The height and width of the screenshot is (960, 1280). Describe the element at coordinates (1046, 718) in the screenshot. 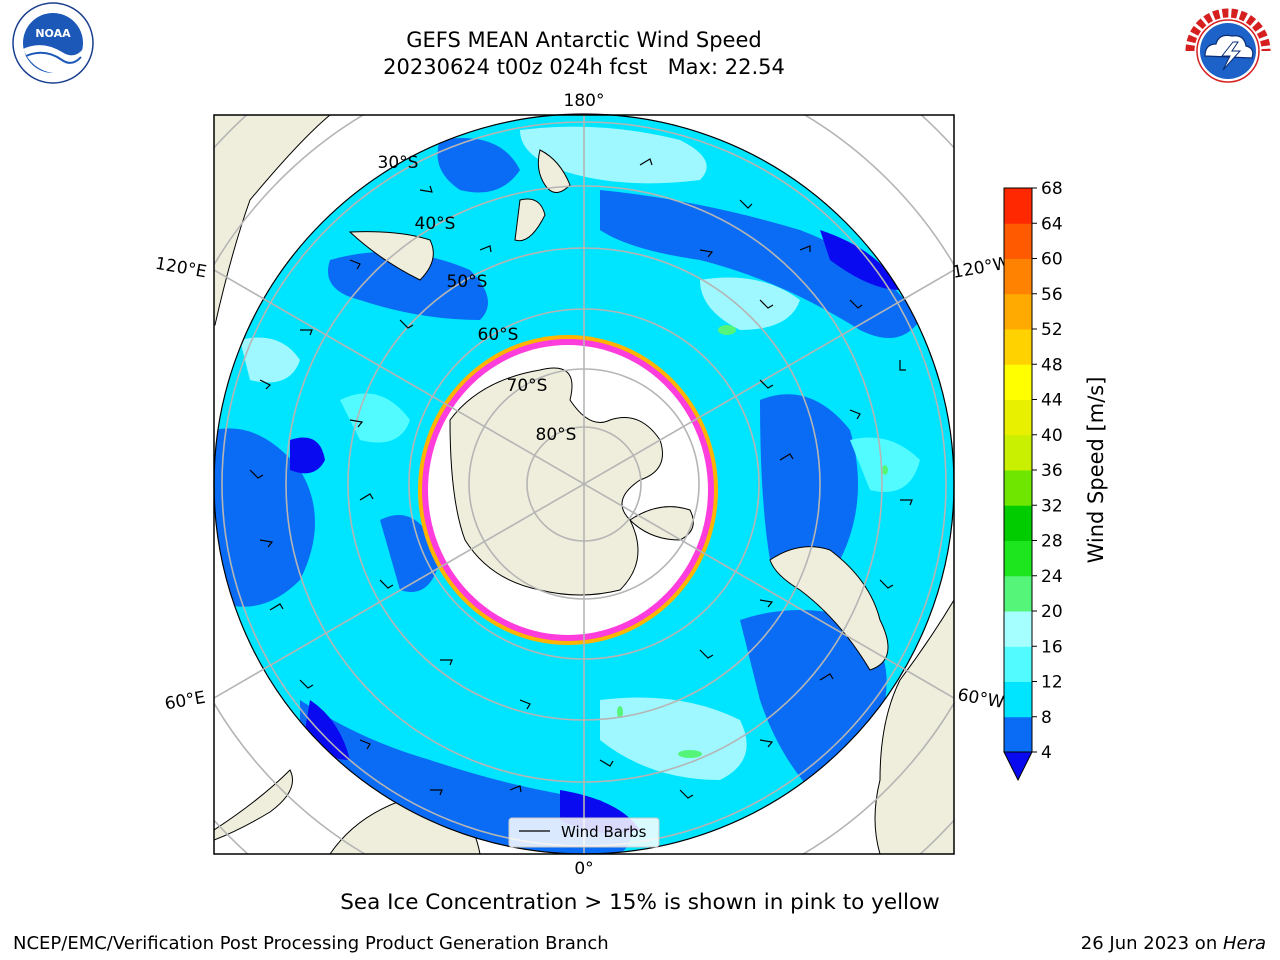

I see `colorbar-tick-label: 8` at that location.